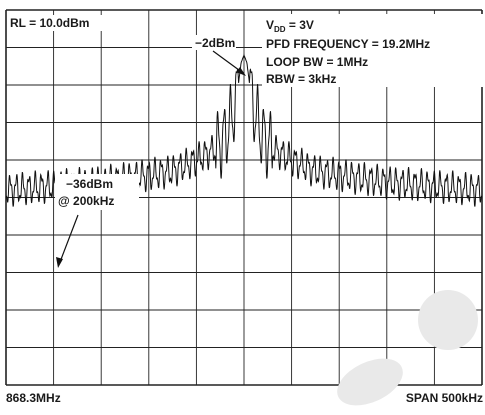 The image size is (485, 415). I want to click on reference-level-label: RL = 10.0dBm, so click(49, 23).